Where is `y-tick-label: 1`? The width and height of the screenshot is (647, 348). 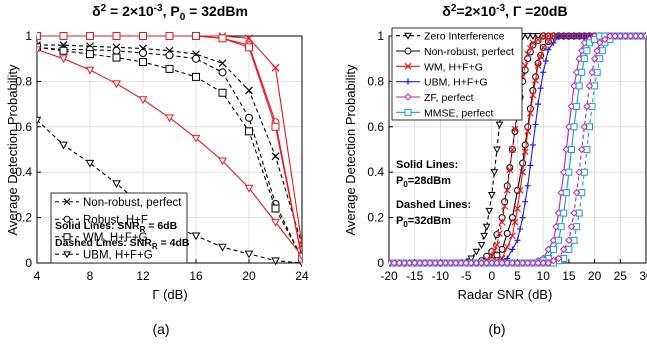 y-tick-label: 1 is located at coordinates (28, 36).